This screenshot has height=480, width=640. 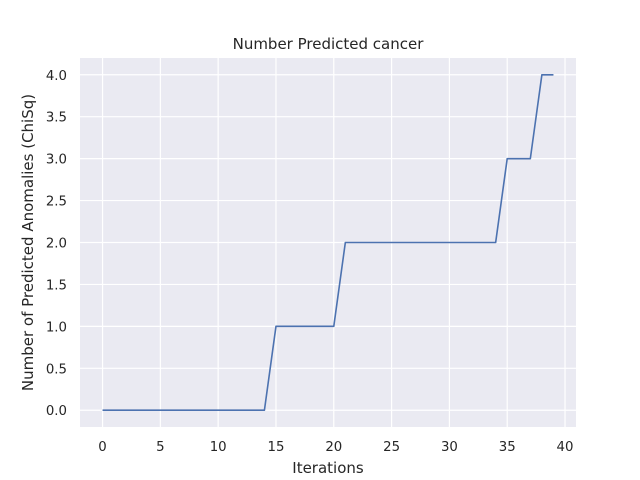 What do you see at coordinates (565, 447) in the screenshot?
I see `x-tick-label: 40` at bounding box center [565, 447].